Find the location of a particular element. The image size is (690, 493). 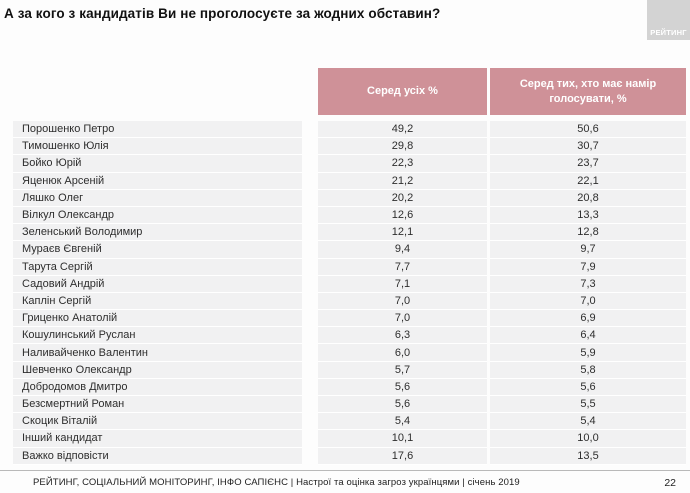

value-among-all: 12,6 is located at coordinates (402, 215).